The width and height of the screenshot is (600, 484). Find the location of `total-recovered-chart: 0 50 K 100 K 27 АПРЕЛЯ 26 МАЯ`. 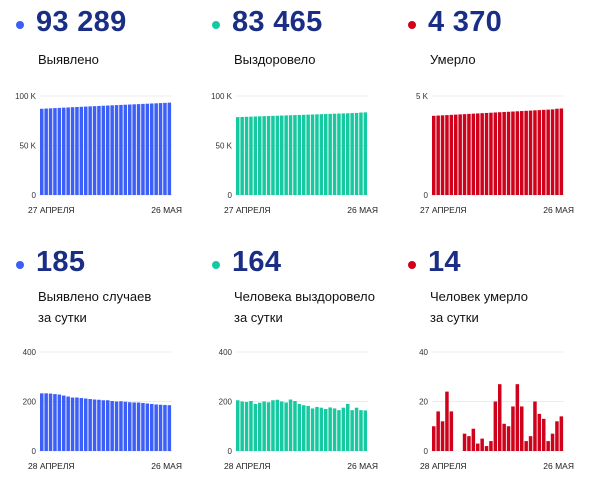

total-recovered-chart: 0 50 K 100 K 27 АПРЕЛЯ 26 МАЯ is located at coordinates (294, 153).